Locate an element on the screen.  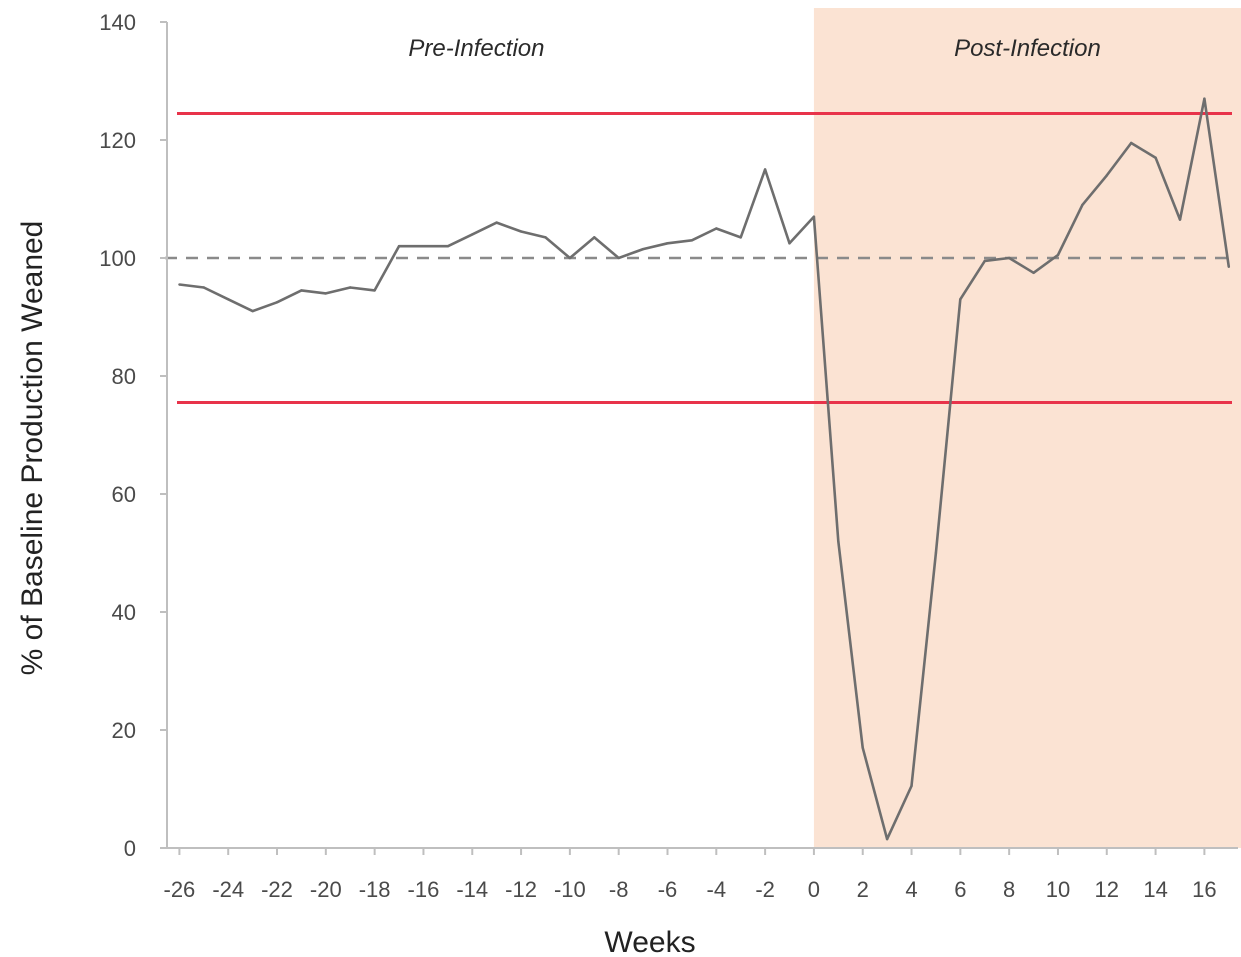
x-tick-label: -16 is located at coordinates (424, 889).